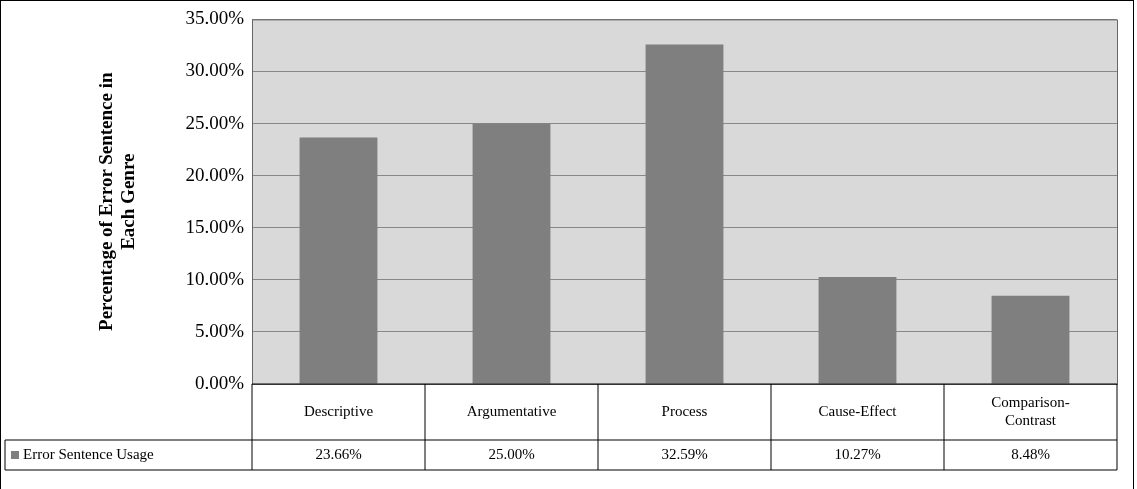 Image resolution: width=1137 pixels, height=489 pixels. What do you see at coordinates (857, 453) in the screenshot?
I see `data-label: 10.27%` at bounding box center [857, 453].